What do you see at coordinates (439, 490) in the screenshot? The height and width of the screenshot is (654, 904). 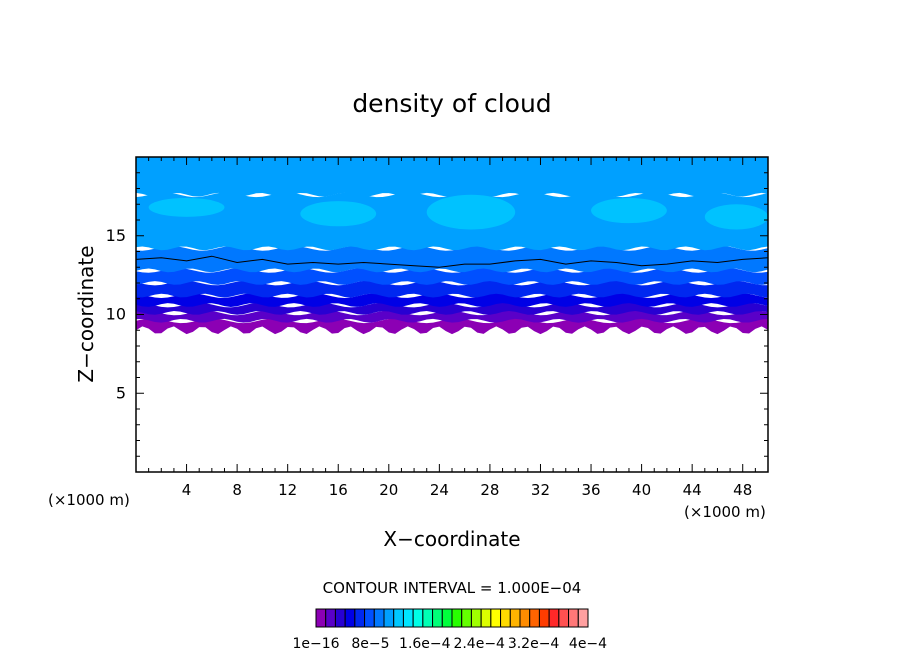 I see `x-tick-label: 24` at bounding box center [439, 490].